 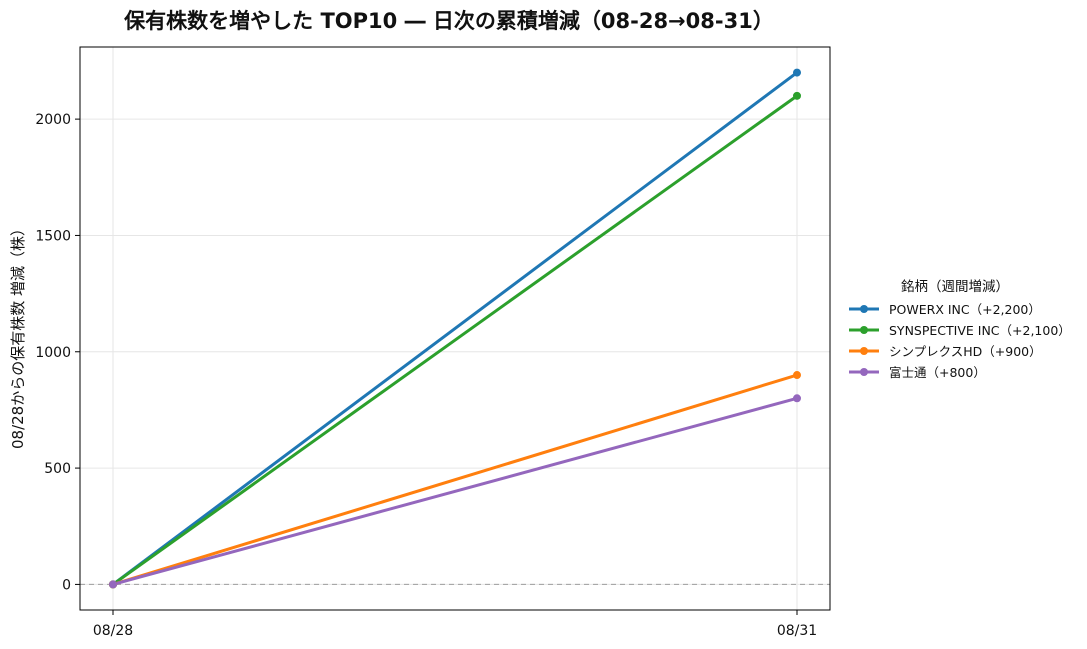 I want to click on y-tick-label: 500, so click(x=57, y=469).